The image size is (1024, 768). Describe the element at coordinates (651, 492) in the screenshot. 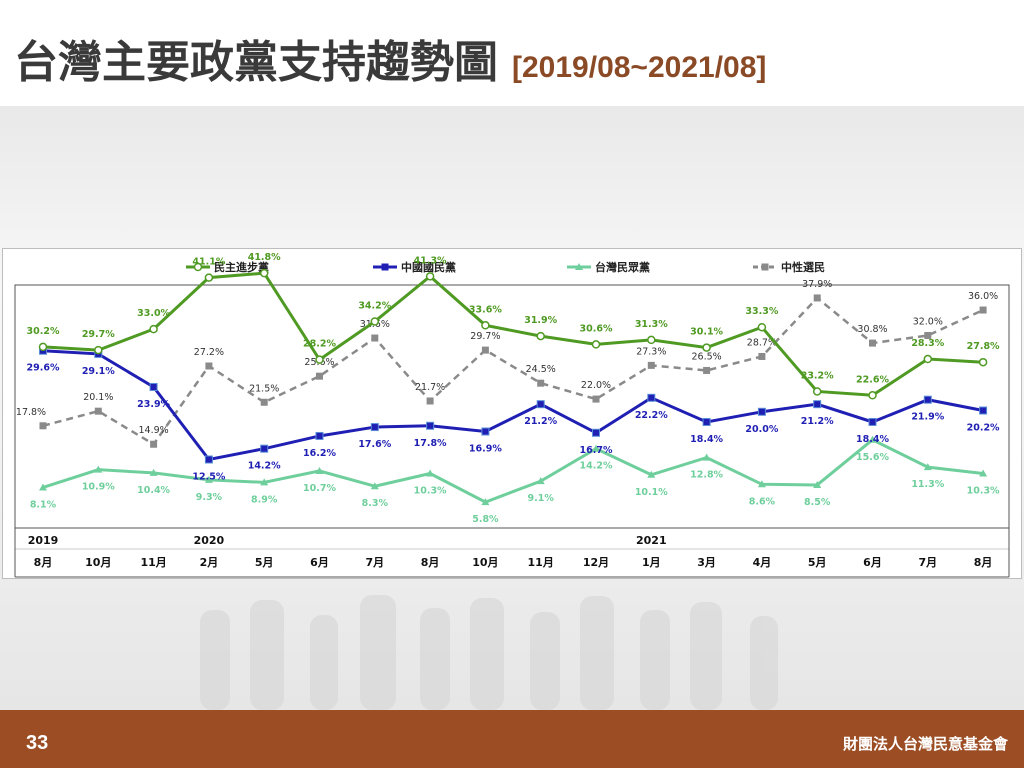

I see `data-label-tpp: 10.1%` at that location.